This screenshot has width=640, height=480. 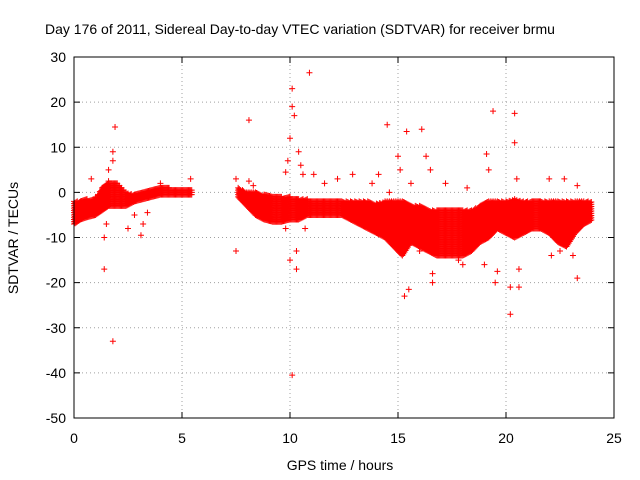 I want to click on data-point-band, so click(x=191, y=190).